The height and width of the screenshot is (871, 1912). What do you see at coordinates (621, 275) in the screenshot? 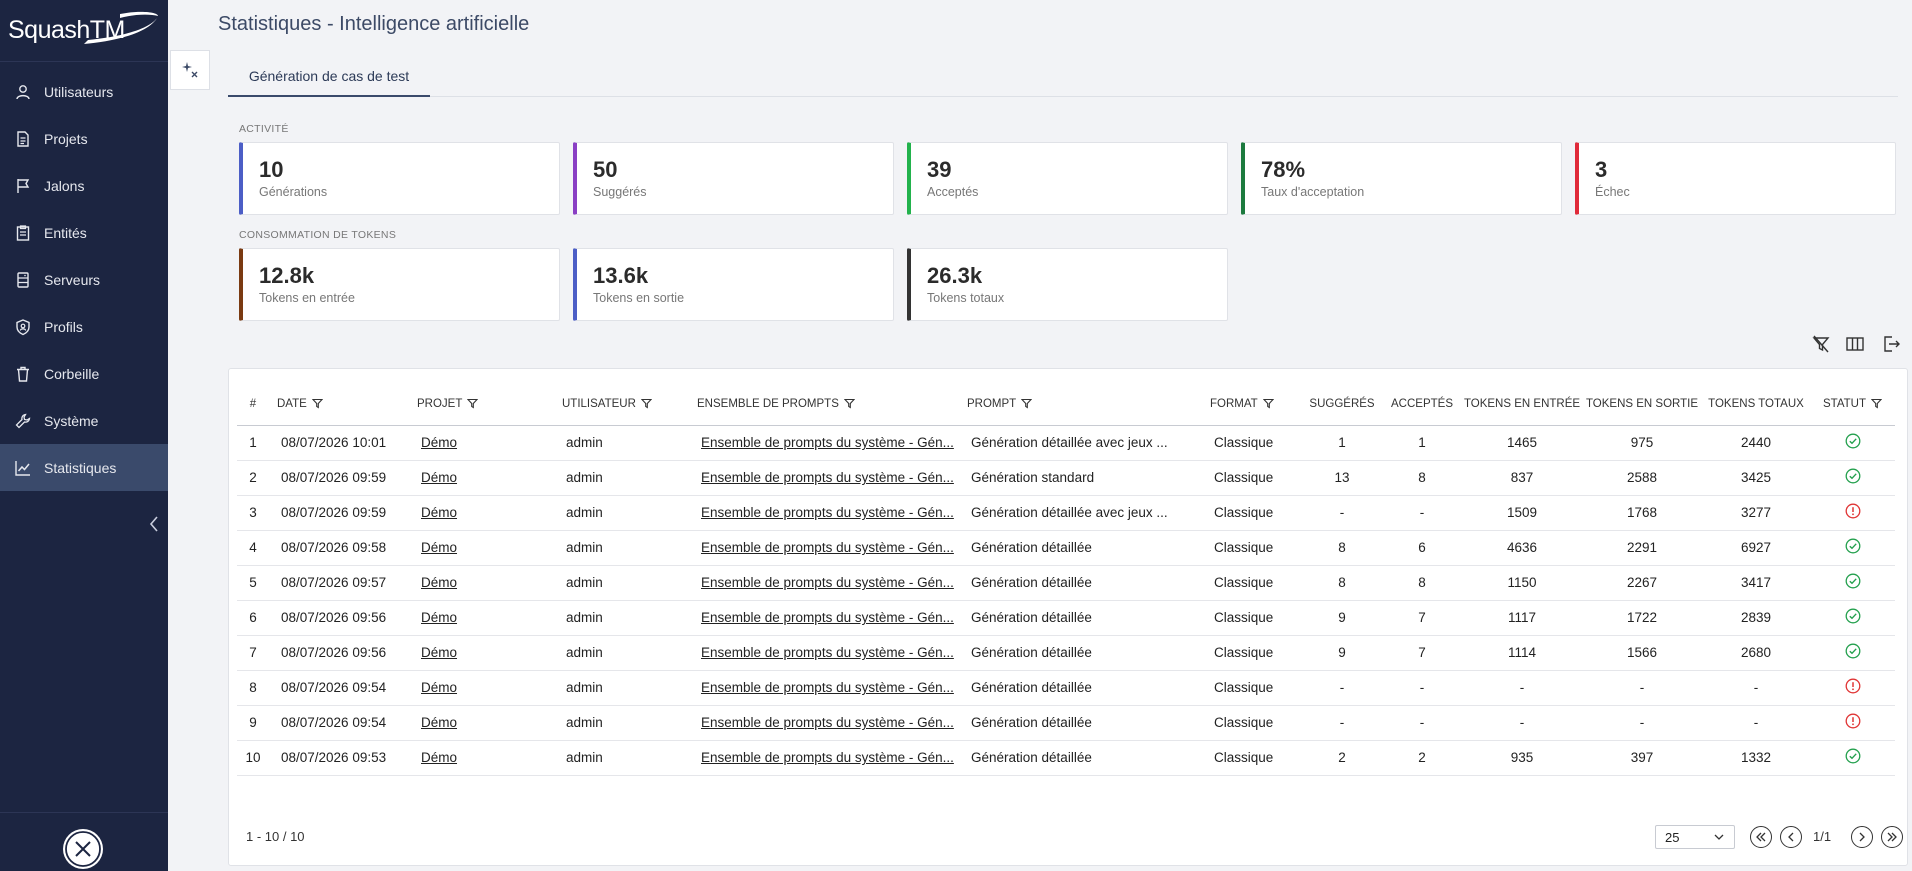
I see `card-value: 13.6k` at bounding box center [621, 275].